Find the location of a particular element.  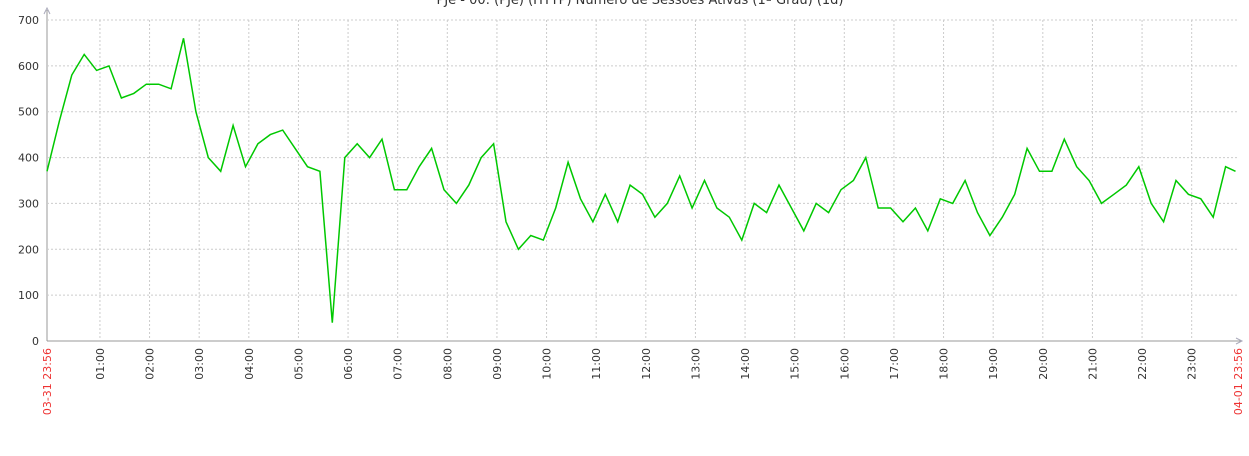

x-tick-label: 03:00 is located at coordinates (199, 364).